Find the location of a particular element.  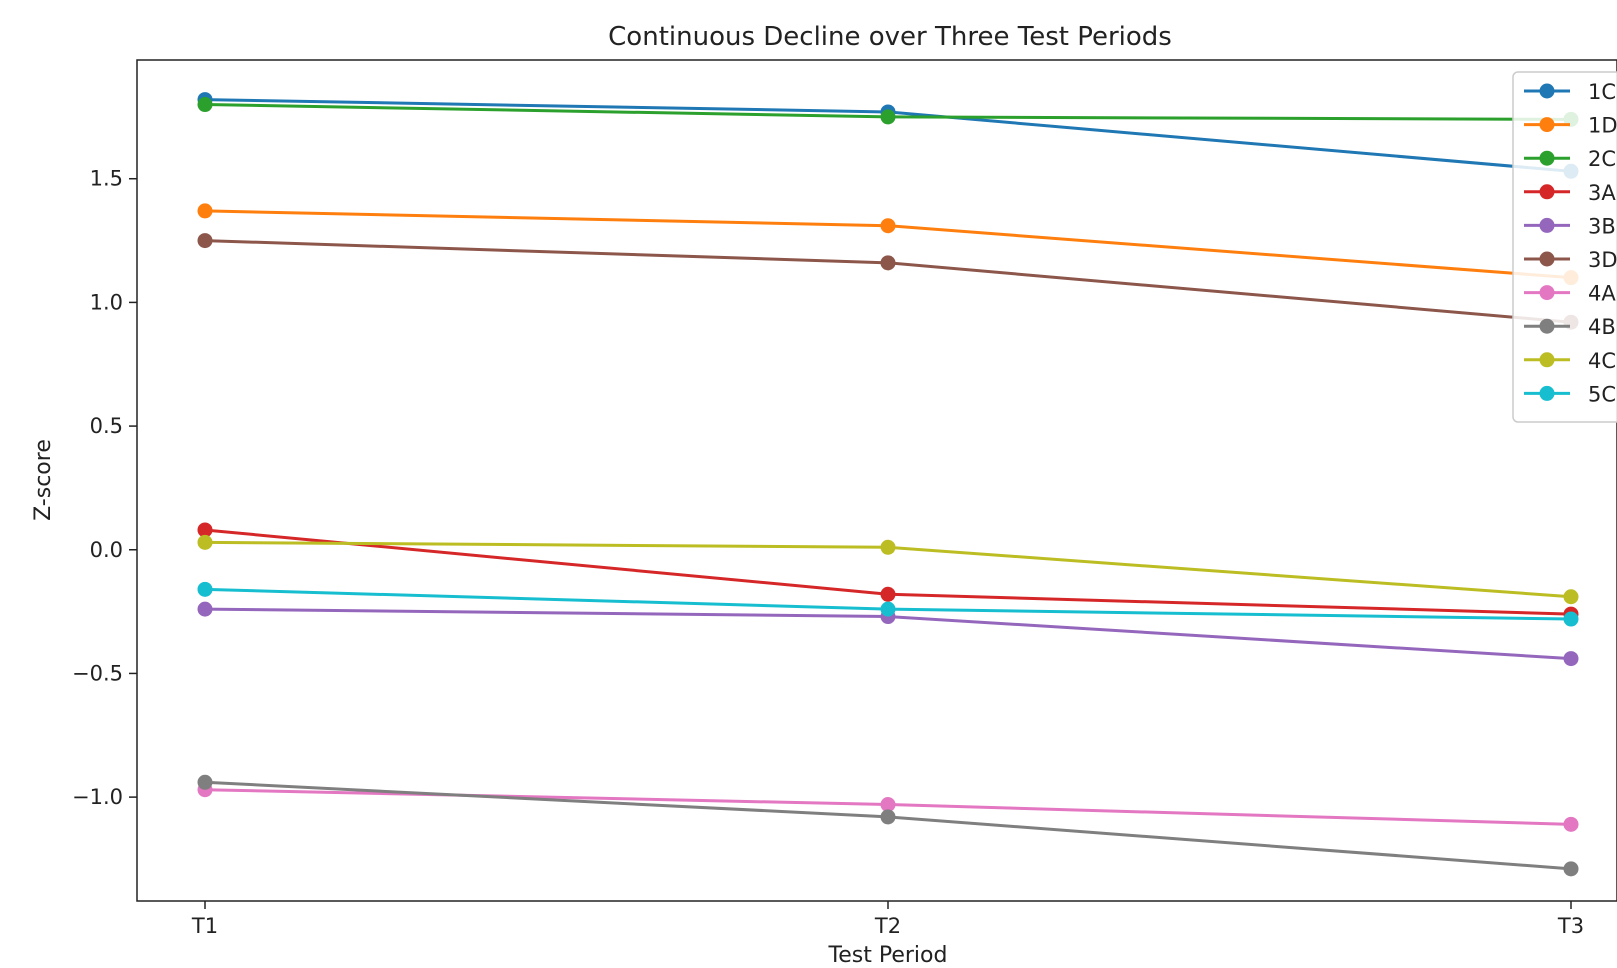

legend-item-4B: 4B is located at coordinates (1570, 327).